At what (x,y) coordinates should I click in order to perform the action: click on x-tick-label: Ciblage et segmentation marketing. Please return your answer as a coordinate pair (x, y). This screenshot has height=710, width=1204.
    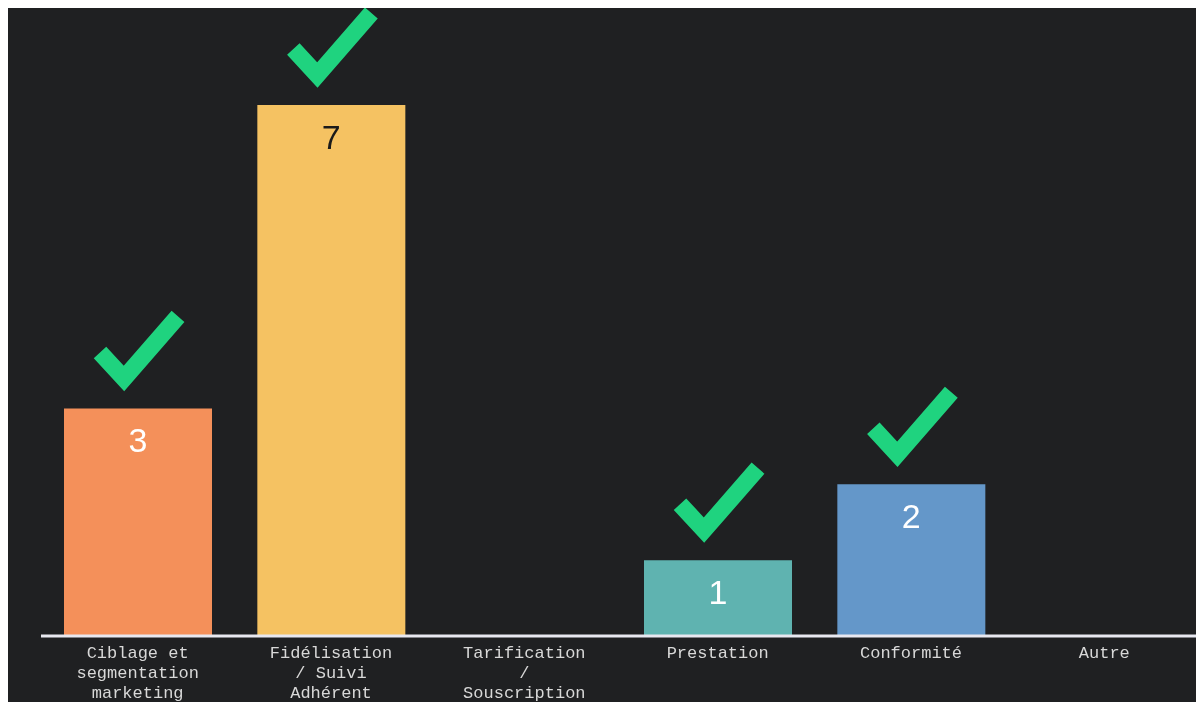
    Looking at the image, I should click on (137, 673).